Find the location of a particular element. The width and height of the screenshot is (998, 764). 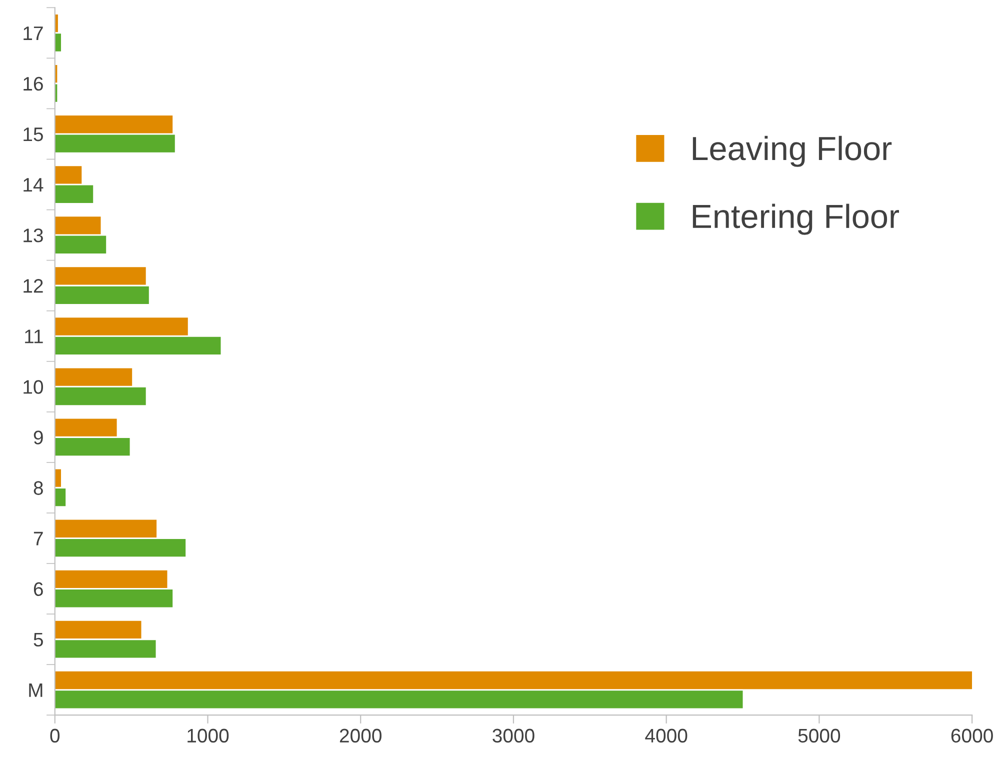

y-tick-label: M is located at coordinates (35, 690).